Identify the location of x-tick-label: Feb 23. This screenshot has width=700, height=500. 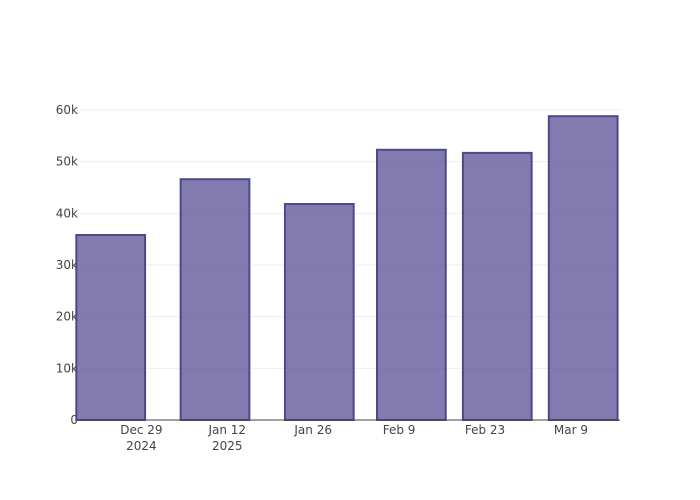
(485, 430).